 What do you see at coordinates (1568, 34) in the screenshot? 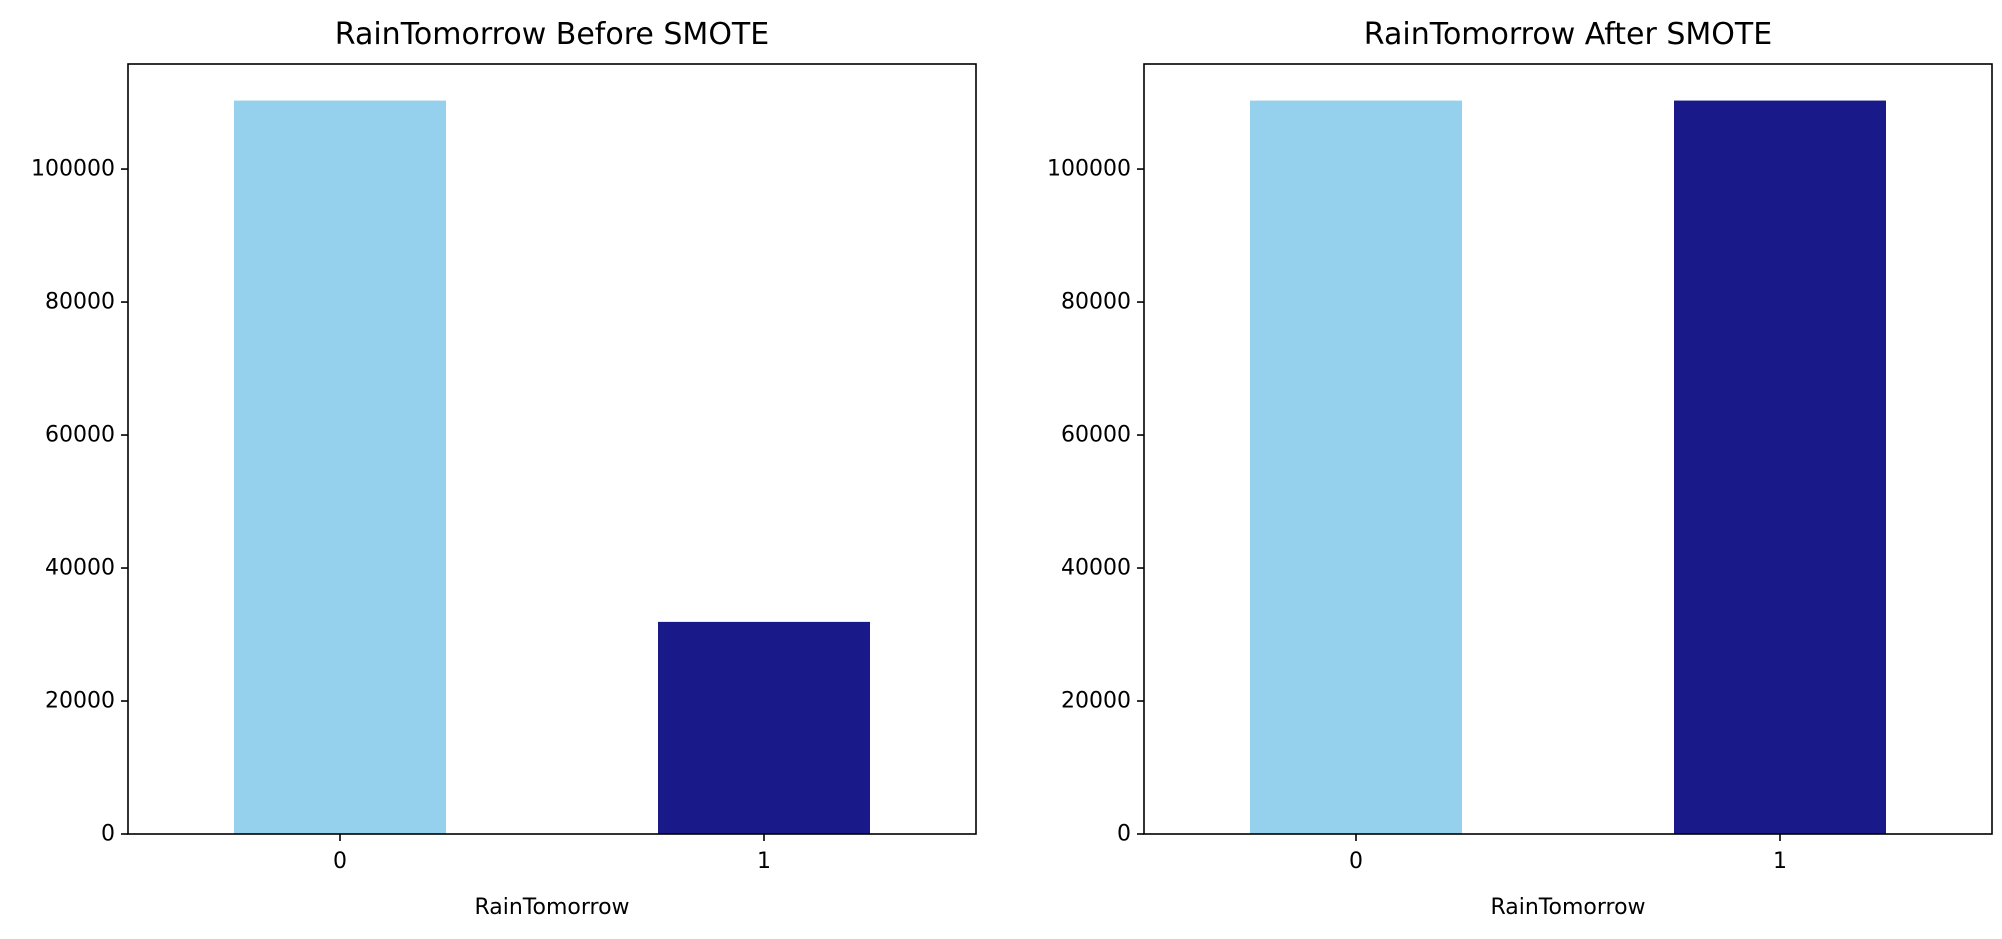
I see `chart-title: RainTomorrow After SMOTE` at bounding box center [1568, 34].